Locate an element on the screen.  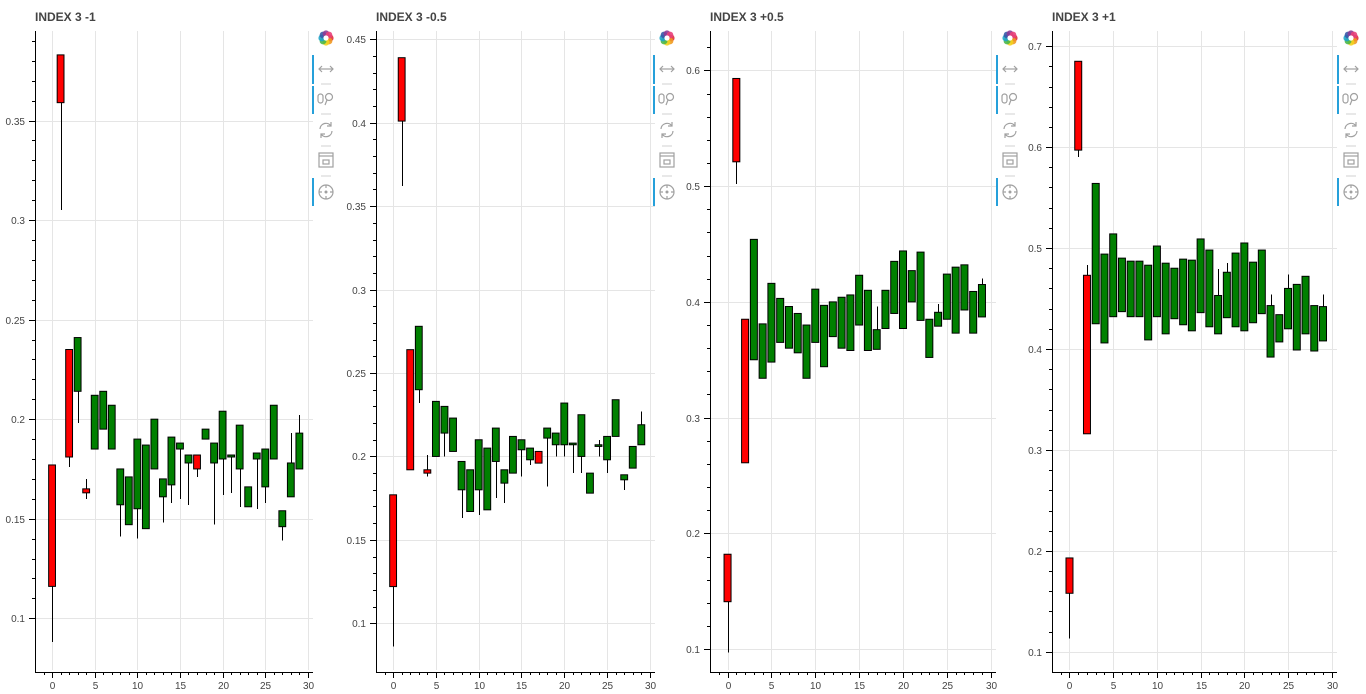
x-tick-label: 5 is located at coordinates (96, 686).